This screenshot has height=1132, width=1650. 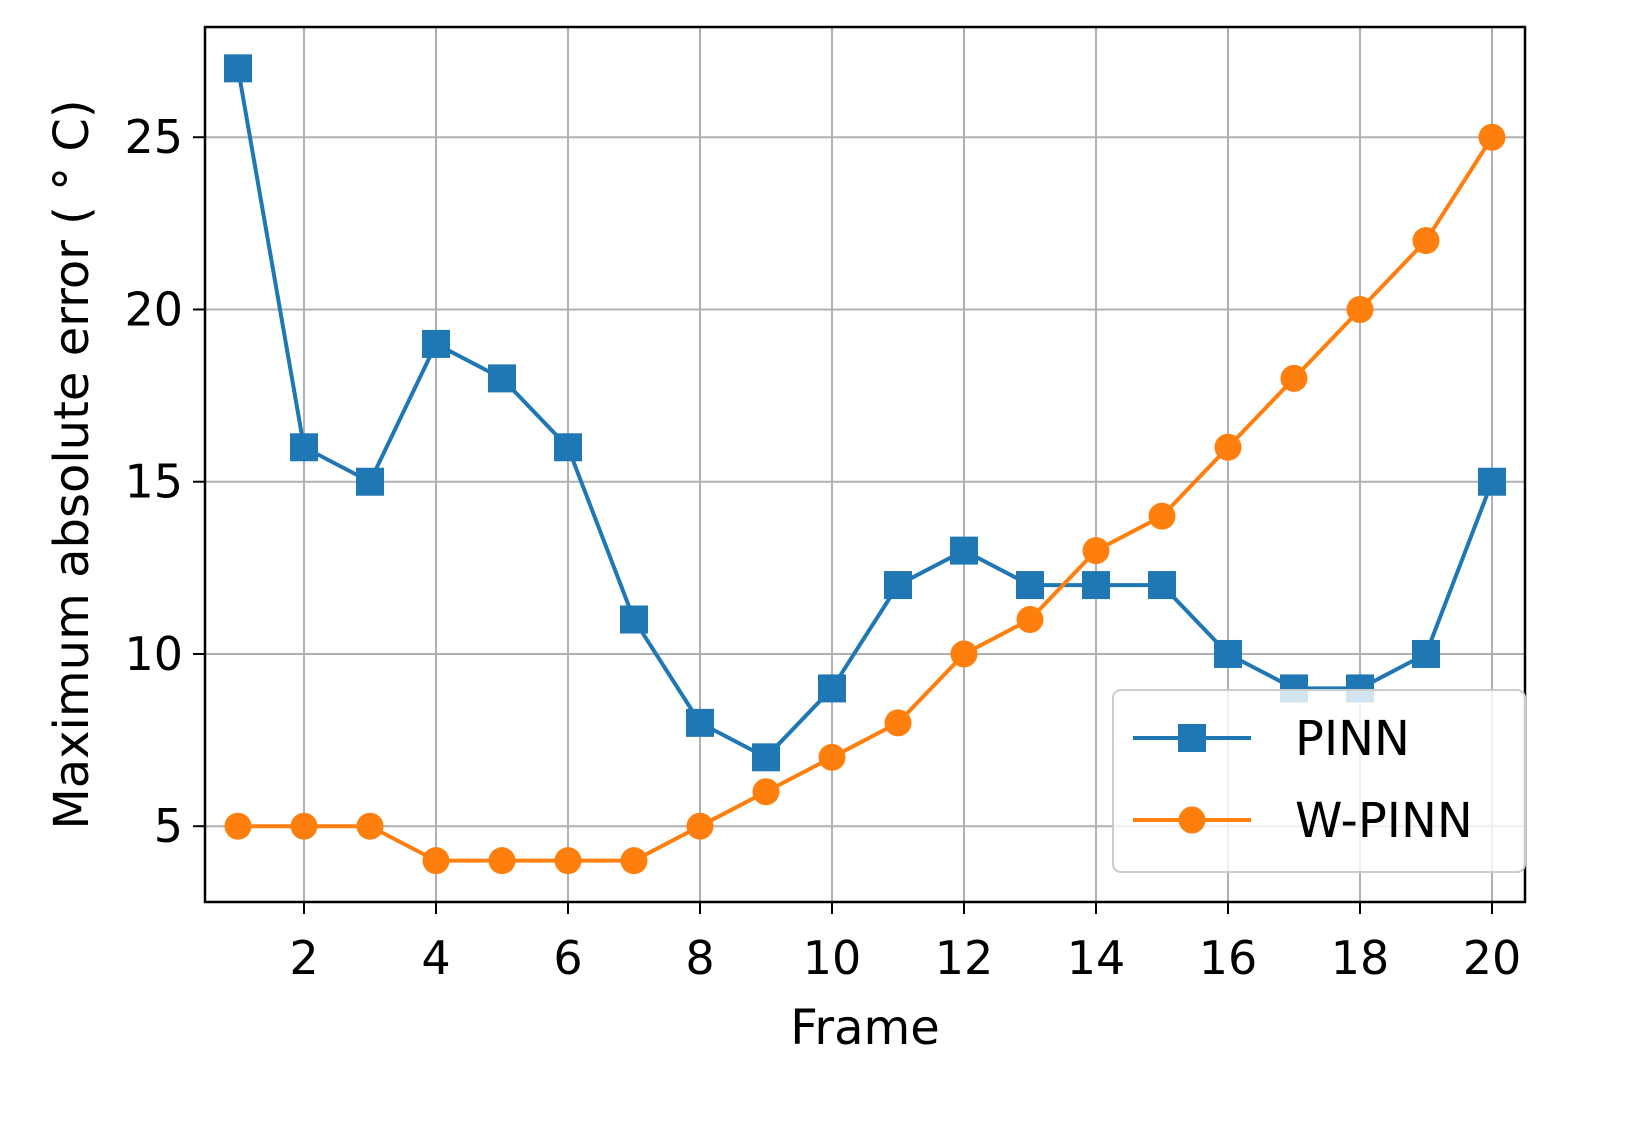 What do you see at coordinates (1228, 958) in the screenshot?
I see `x-tick-label: 16` at bounding box center [1228, 958].